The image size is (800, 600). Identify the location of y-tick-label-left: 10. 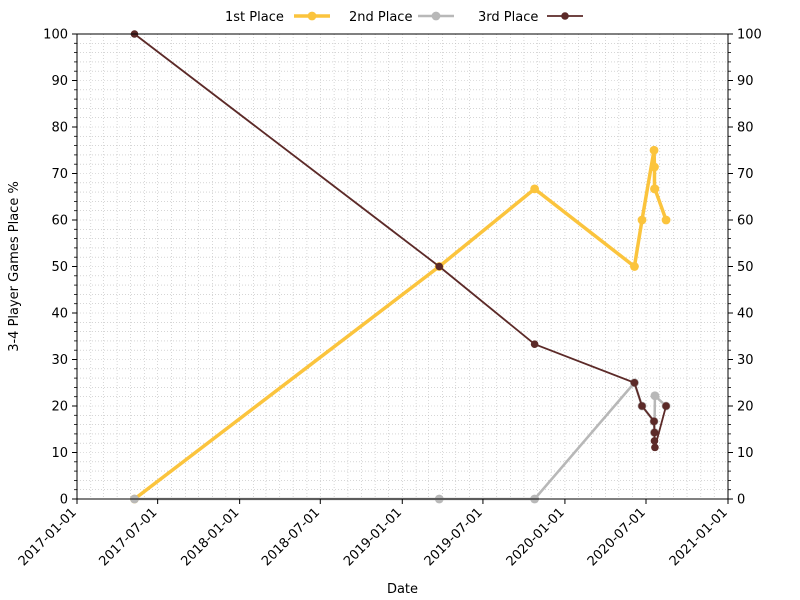
(59, 453).